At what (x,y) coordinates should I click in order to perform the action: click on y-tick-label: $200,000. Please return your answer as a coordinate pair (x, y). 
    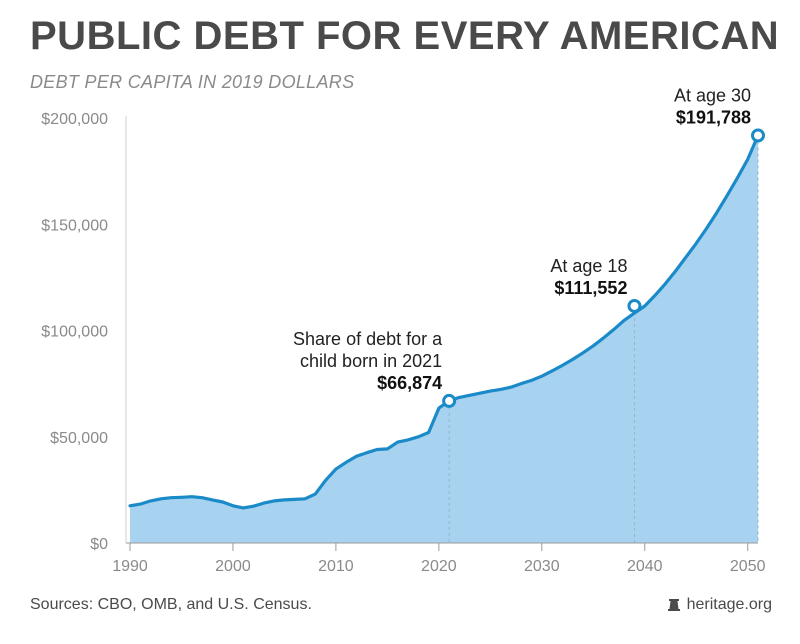
    Looking at the image, I should click on (74, 119).